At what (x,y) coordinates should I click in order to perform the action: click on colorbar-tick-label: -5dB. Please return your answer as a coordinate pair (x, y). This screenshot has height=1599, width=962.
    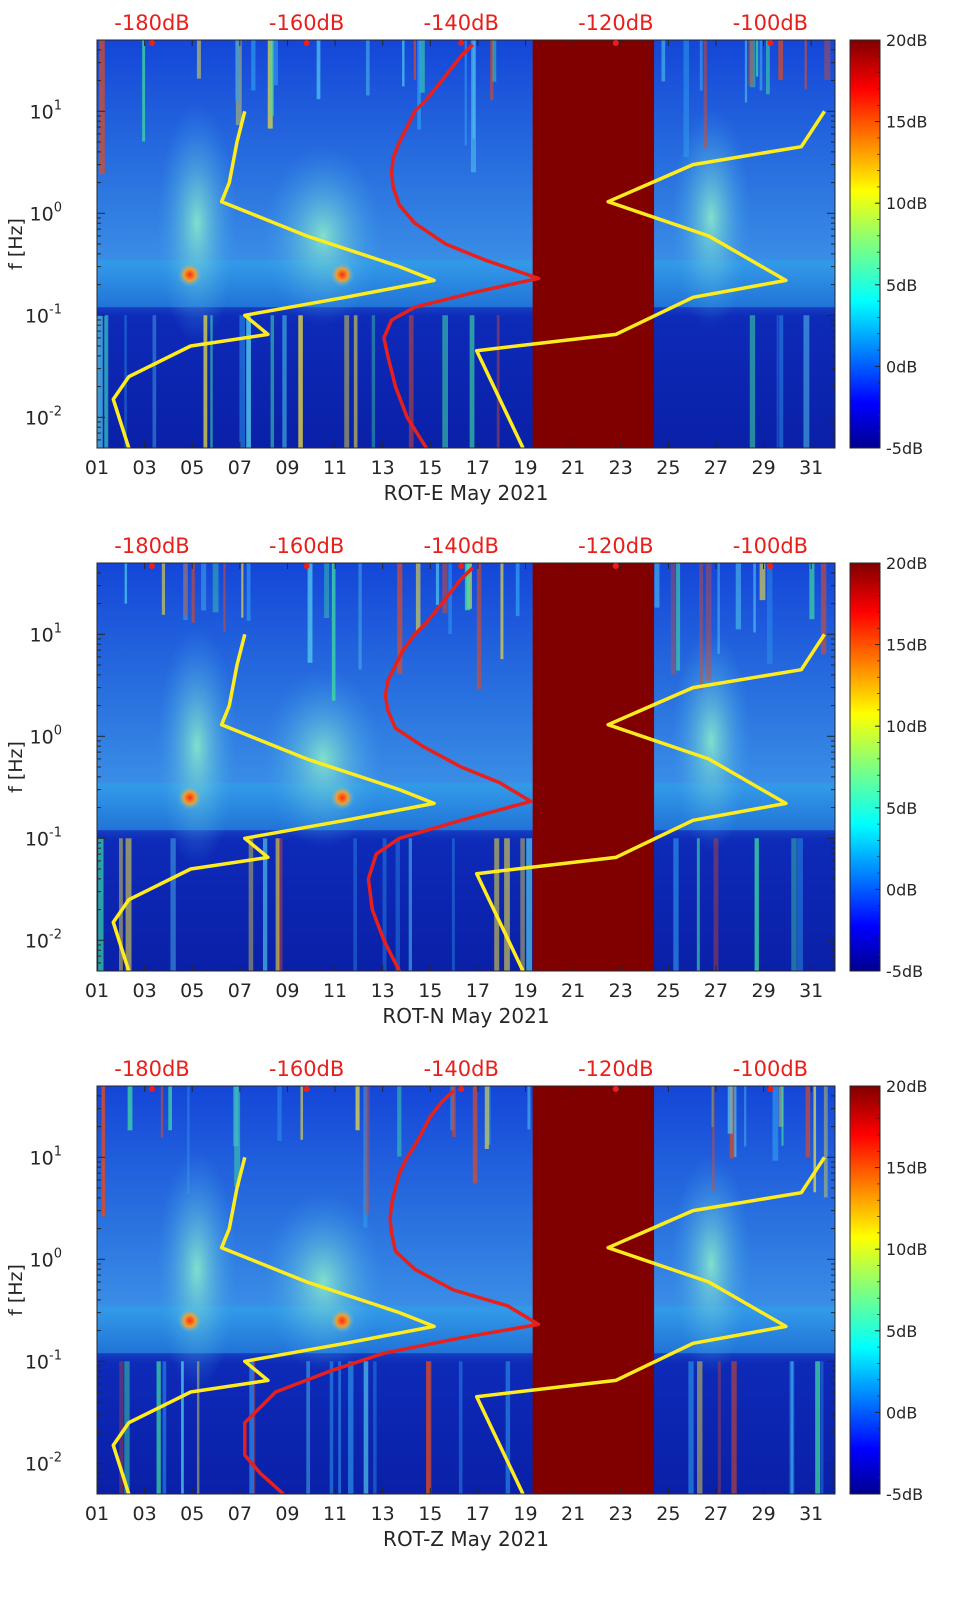
    Looking at the image, I should click on (904, 1494).